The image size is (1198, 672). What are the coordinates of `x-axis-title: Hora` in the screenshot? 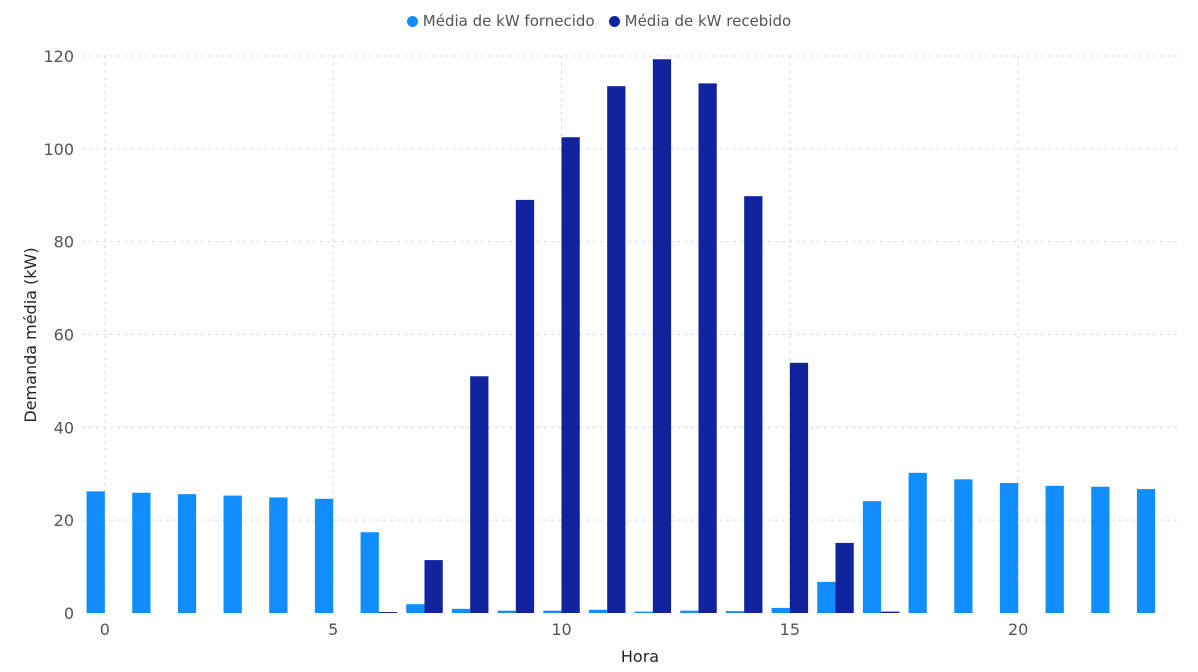 It's located at (640, 656).